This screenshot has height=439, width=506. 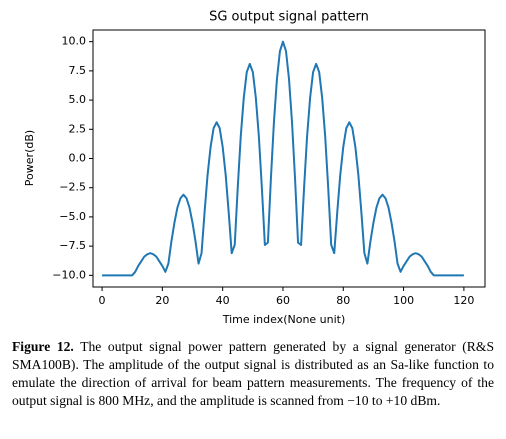 I want to click on y-axis-label: Power(dB), so click(x=29, y=158).